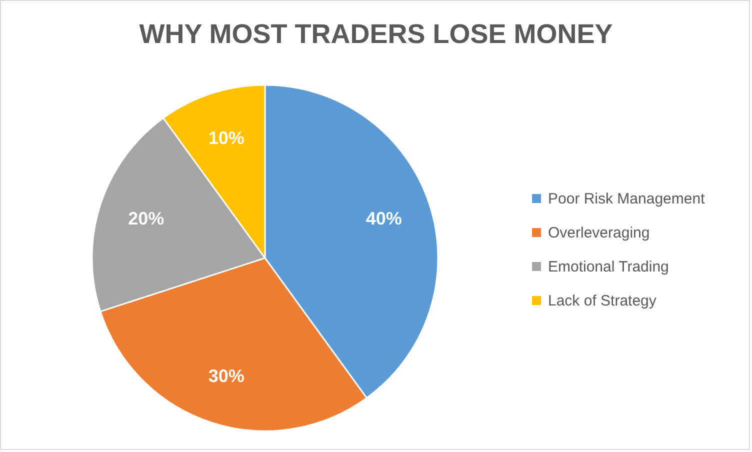 The height and width of the screenshot is (452, 752). Describe the element at coordinates (627, 199) in the screenshot. I see `legend-label: Poor Risk Management` at that location.